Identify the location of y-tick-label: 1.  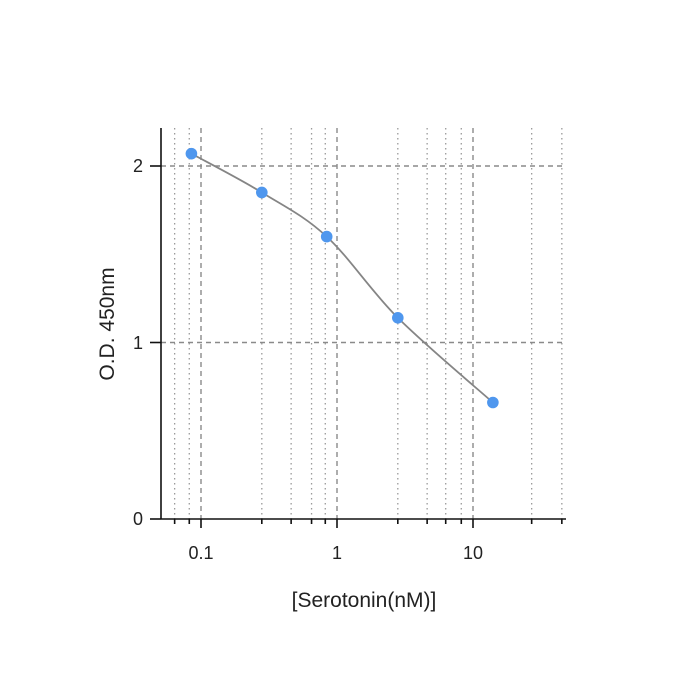
(138, 343).